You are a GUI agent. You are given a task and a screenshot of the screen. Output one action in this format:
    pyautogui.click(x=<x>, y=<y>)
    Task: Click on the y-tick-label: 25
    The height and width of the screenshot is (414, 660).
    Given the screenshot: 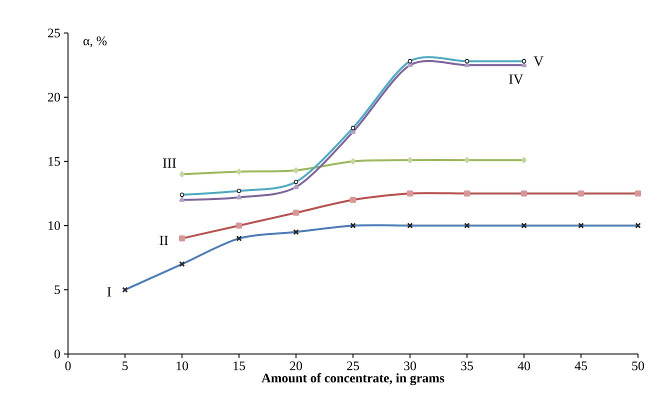 What is the action you would take?
    pyautogui.click(x=54, y=33)
    